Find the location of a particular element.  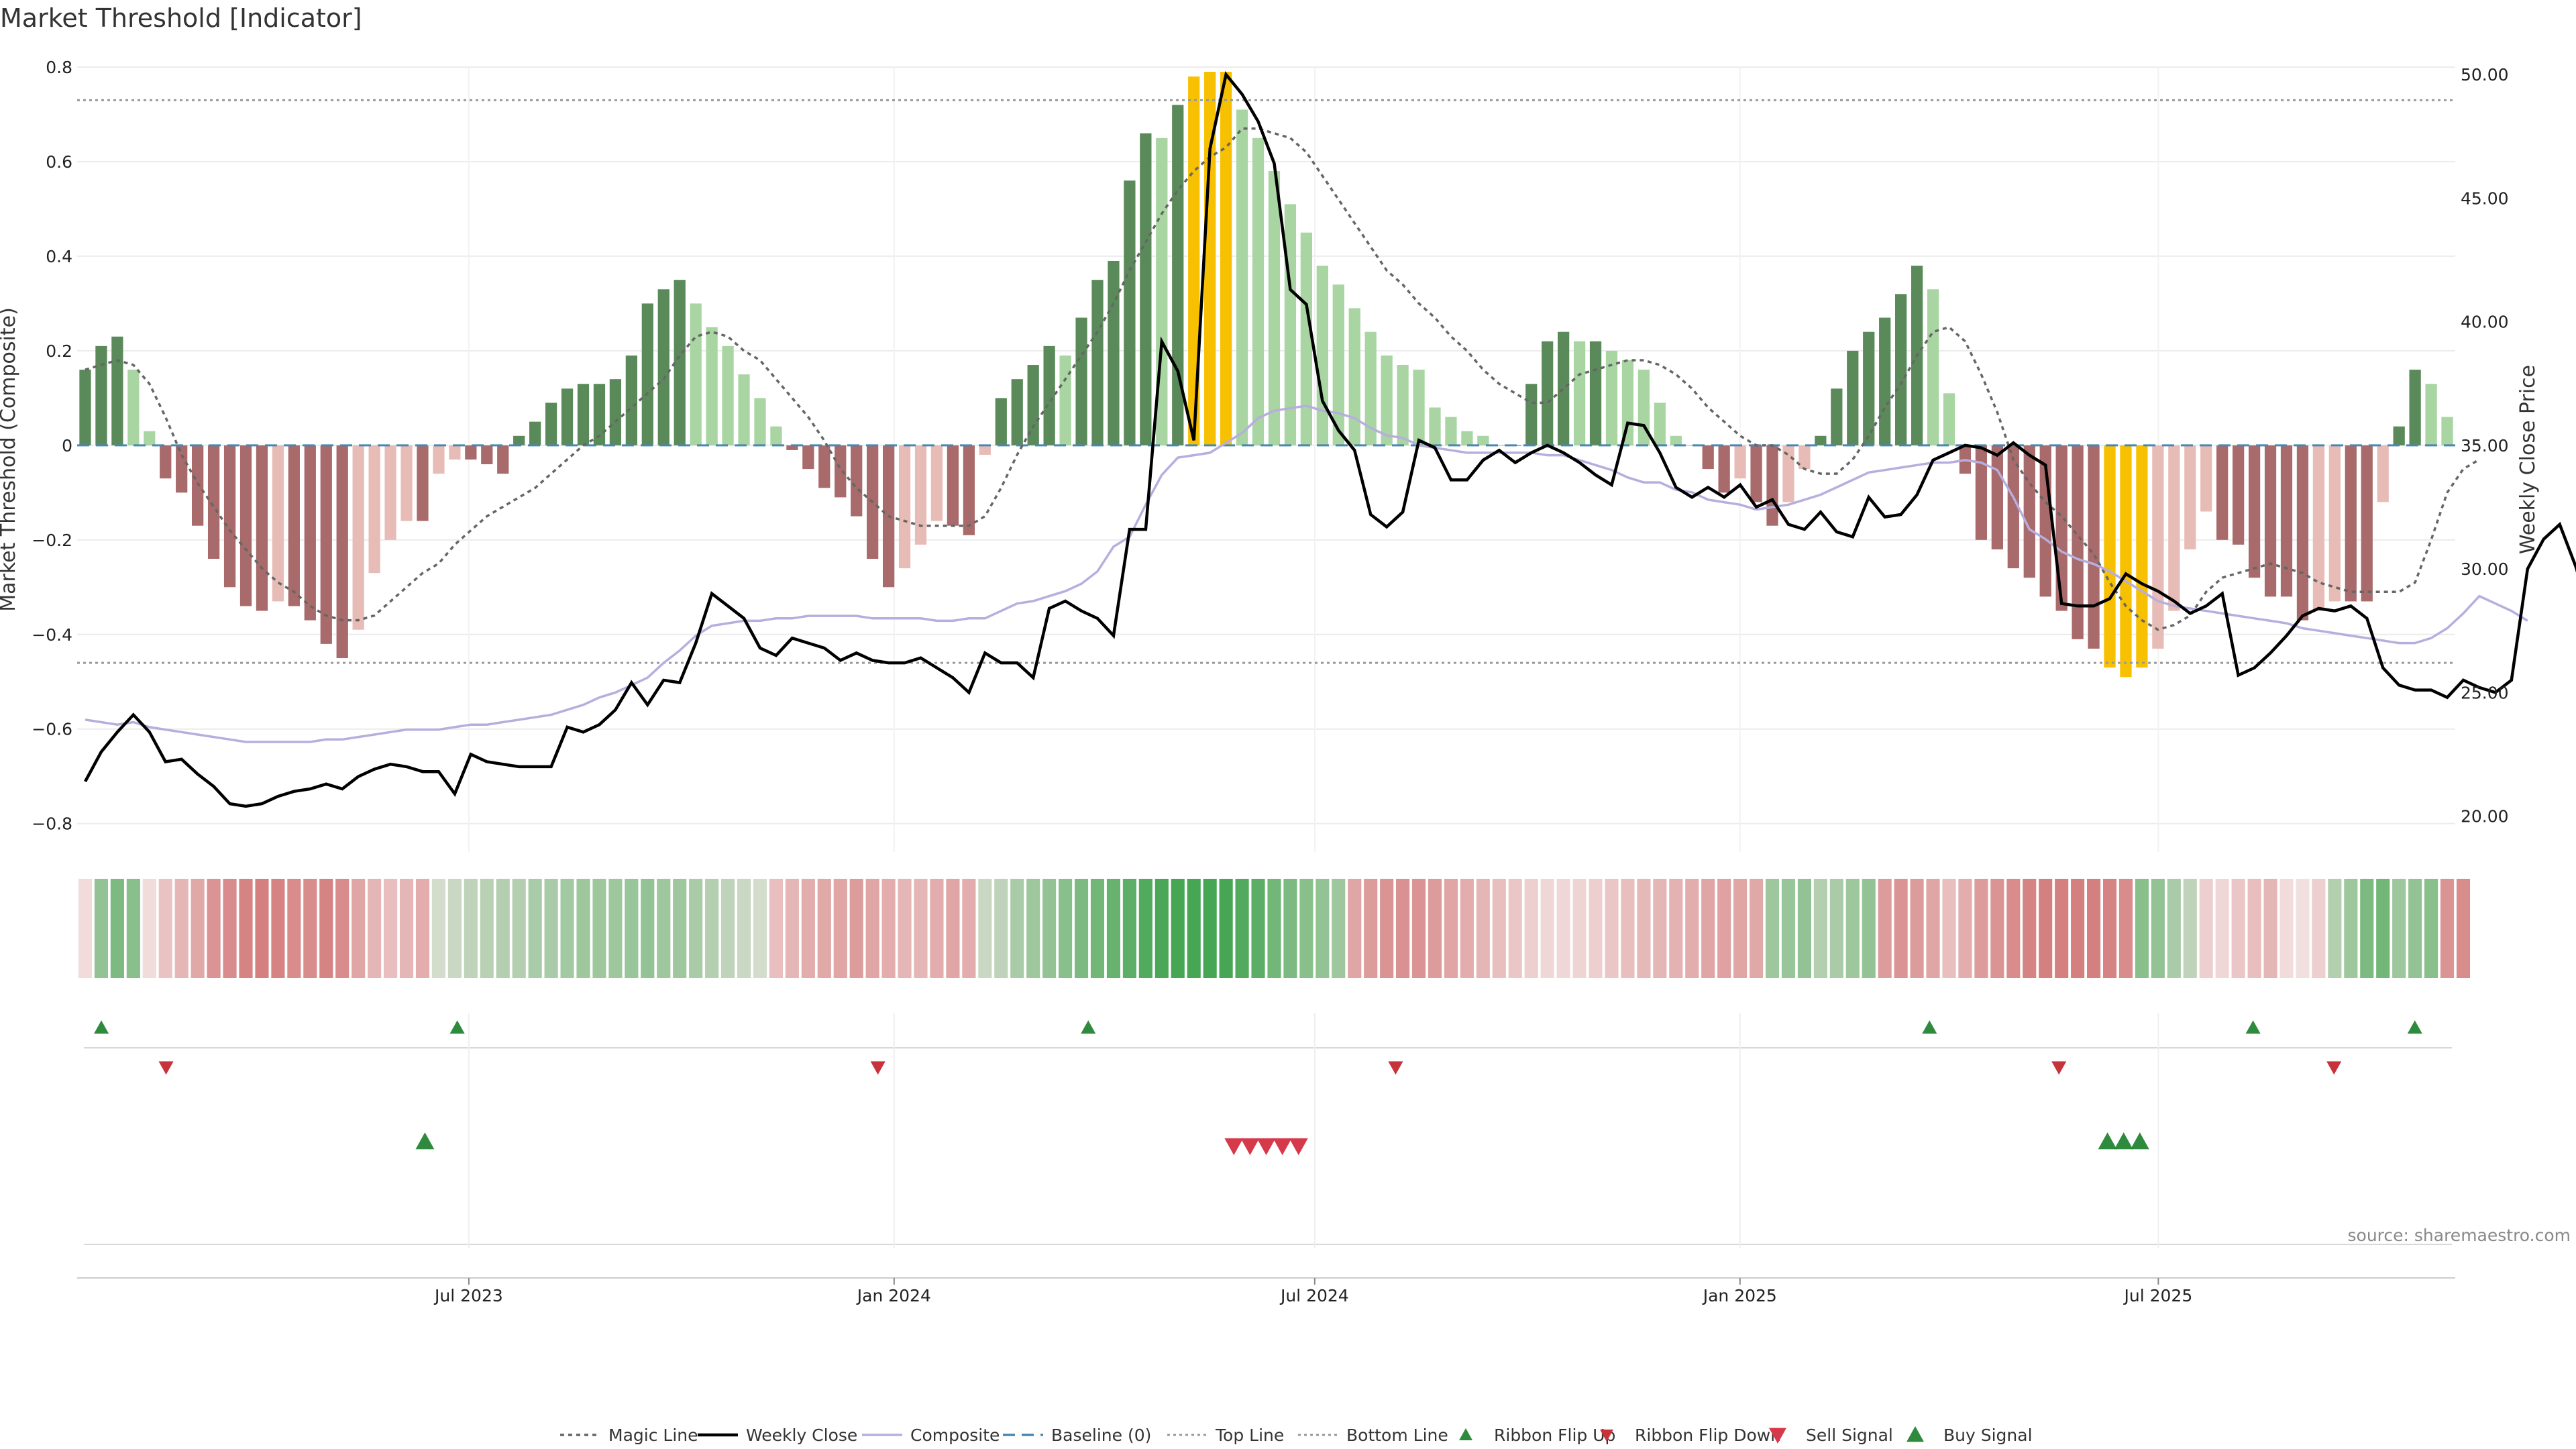

legend-item: Magic Line is located at coordinates (629, 1435).